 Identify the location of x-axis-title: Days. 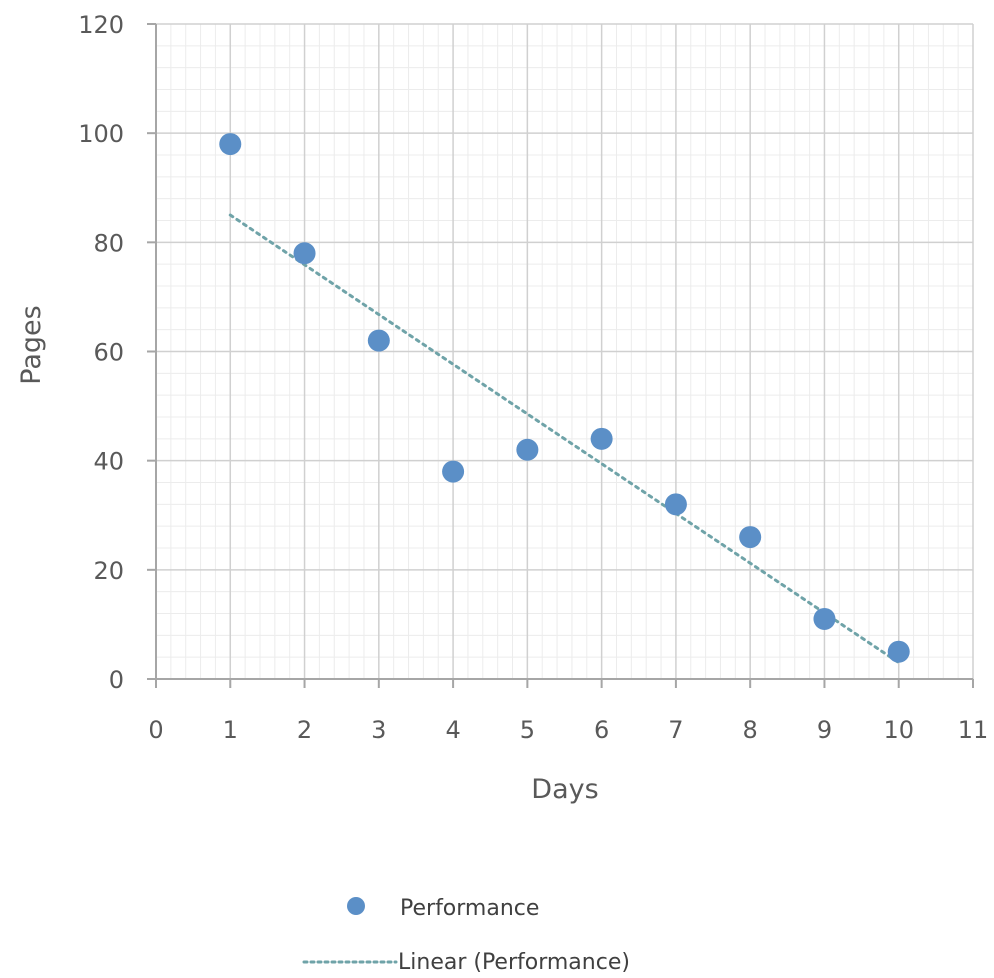
(564, 789).